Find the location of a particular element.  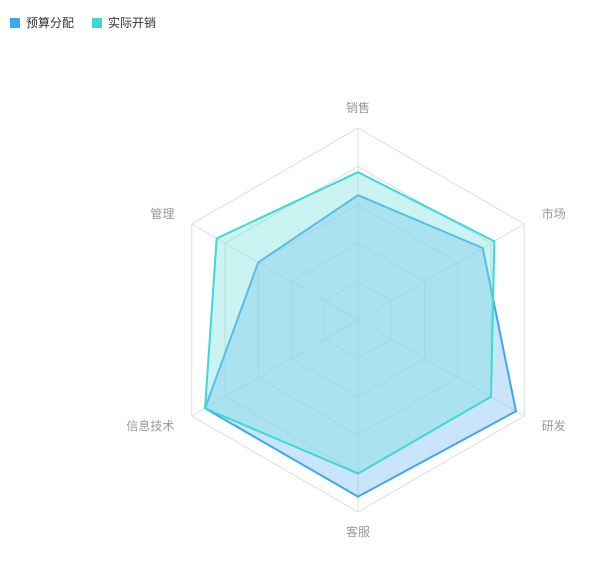

legend: 预算分配 实际开销 is located at coordinates (83, 22).